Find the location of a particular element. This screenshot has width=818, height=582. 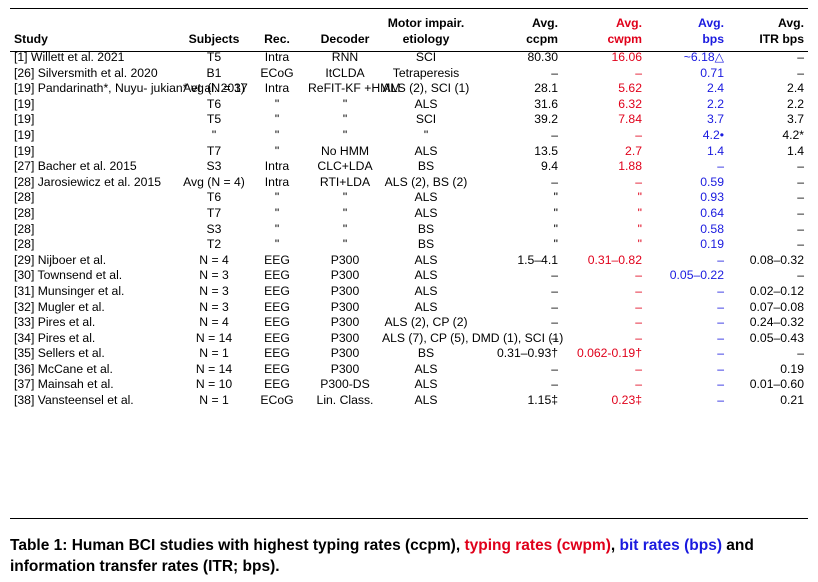

cell-subjects: S3 is located at coordinates (214, 166).